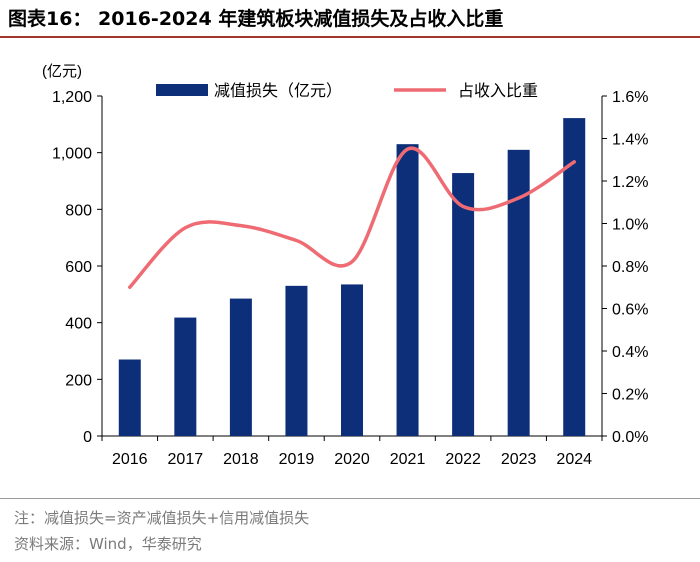  Describe the element at coordinates (297, 459) in the screenshot. I see `x-axis-tick-label: 2019` at that location.